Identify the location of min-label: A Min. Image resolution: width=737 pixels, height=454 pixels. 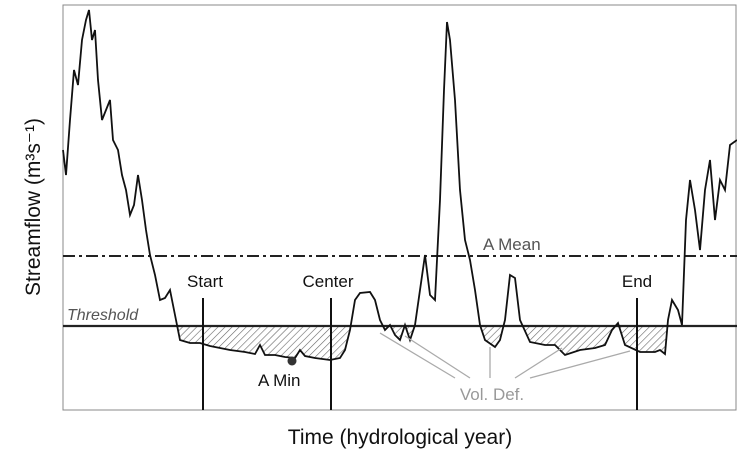
(279, 380).